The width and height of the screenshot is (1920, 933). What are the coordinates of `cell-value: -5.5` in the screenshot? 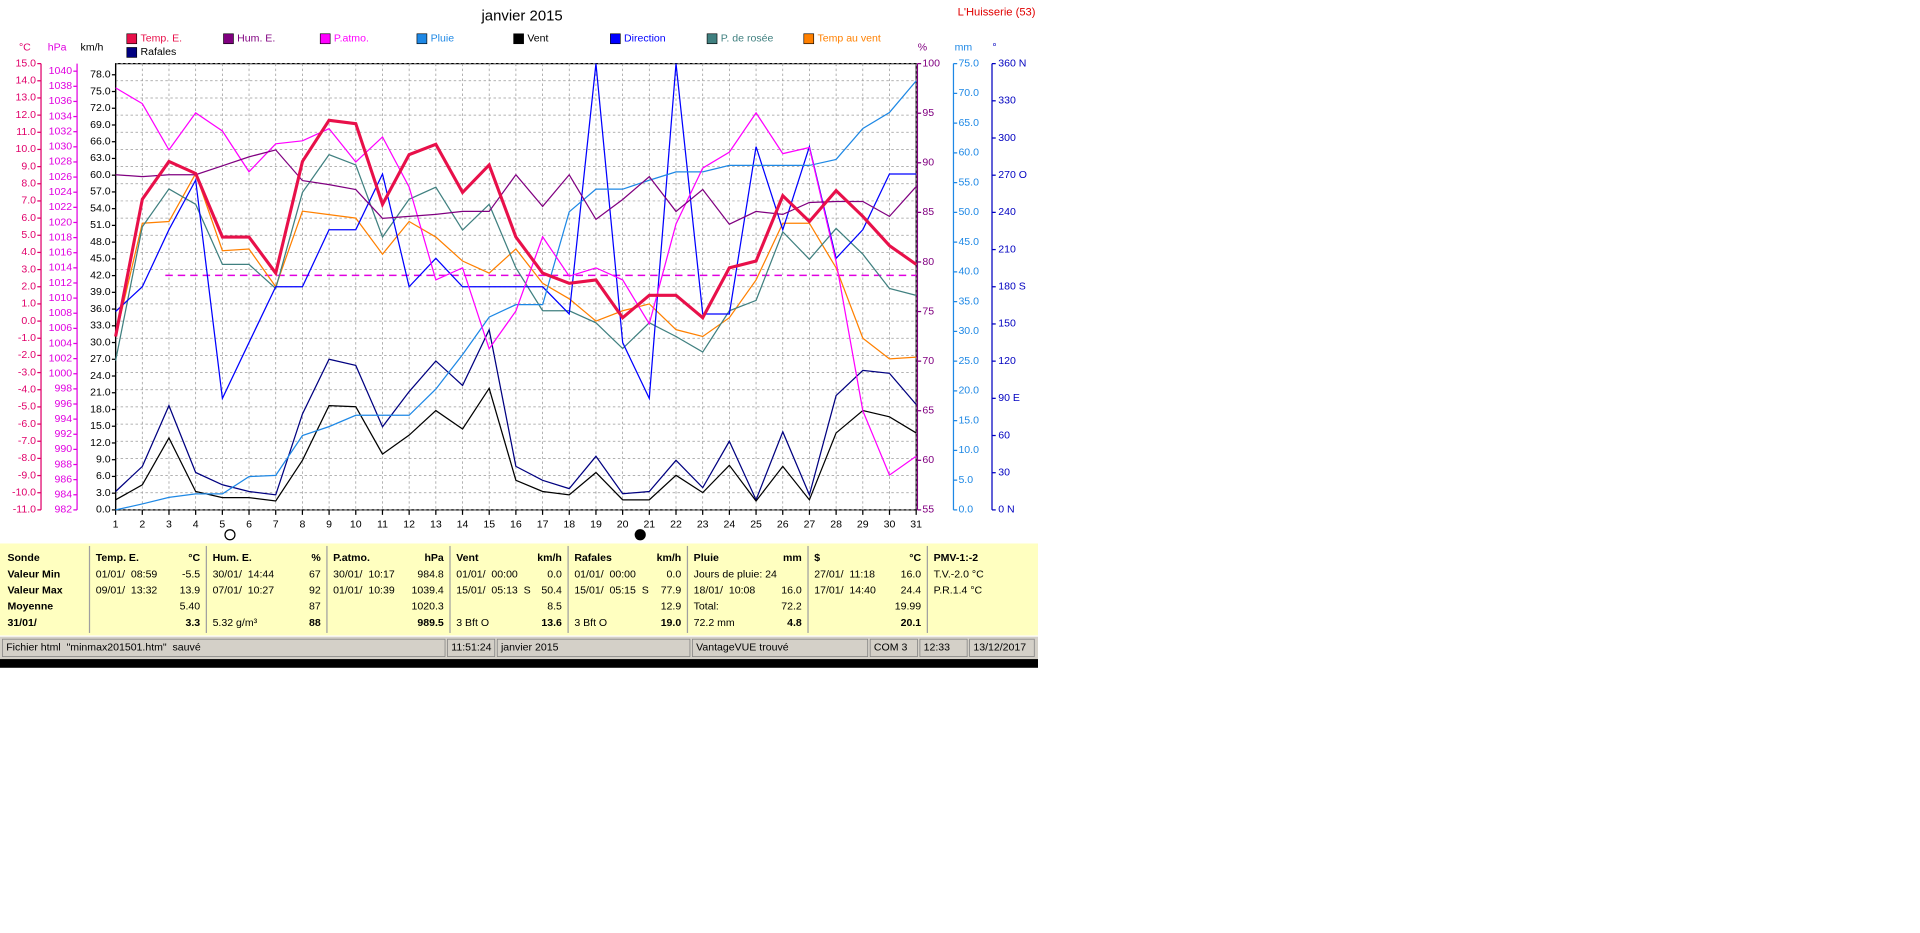 It's located at (191, 574).